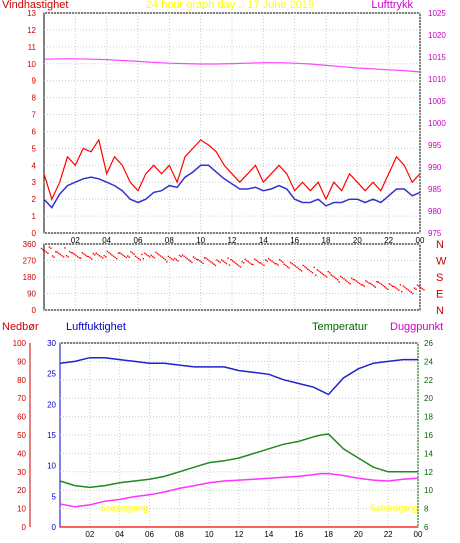  Describe the element at coordinates (31, 294) in the screenshot. I see `direction-tick-label: 90` at that location.